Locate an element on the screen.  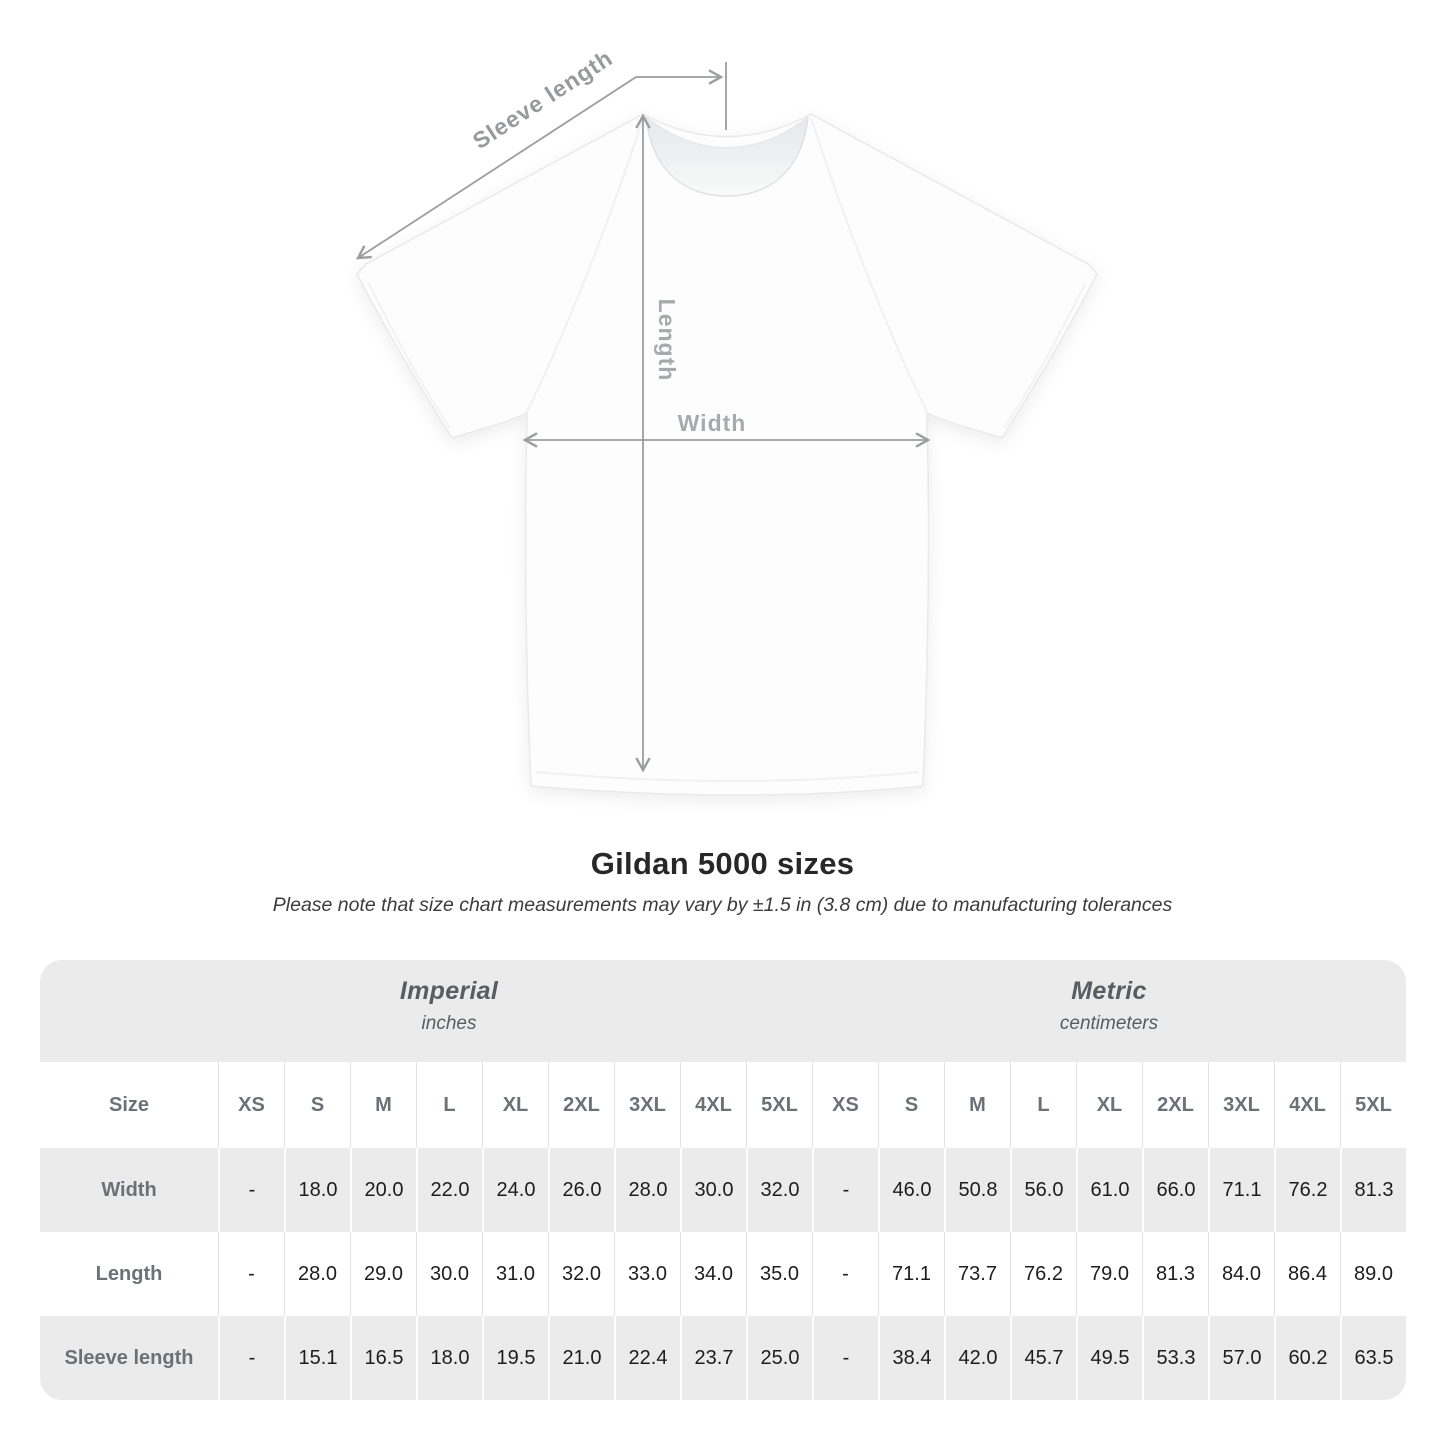
sleeve-length-dimension-line is located at coordinates (539, 164).